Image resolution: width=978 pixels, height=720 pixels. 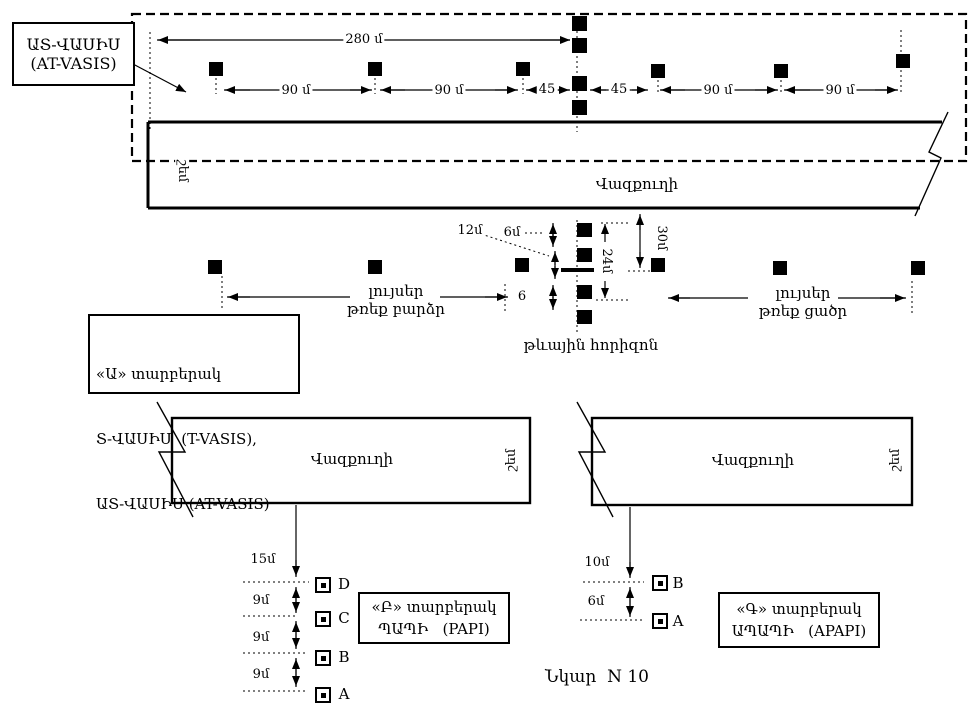 I want to click on dim-label-9a: 9մ, so click(x=261, y=600).